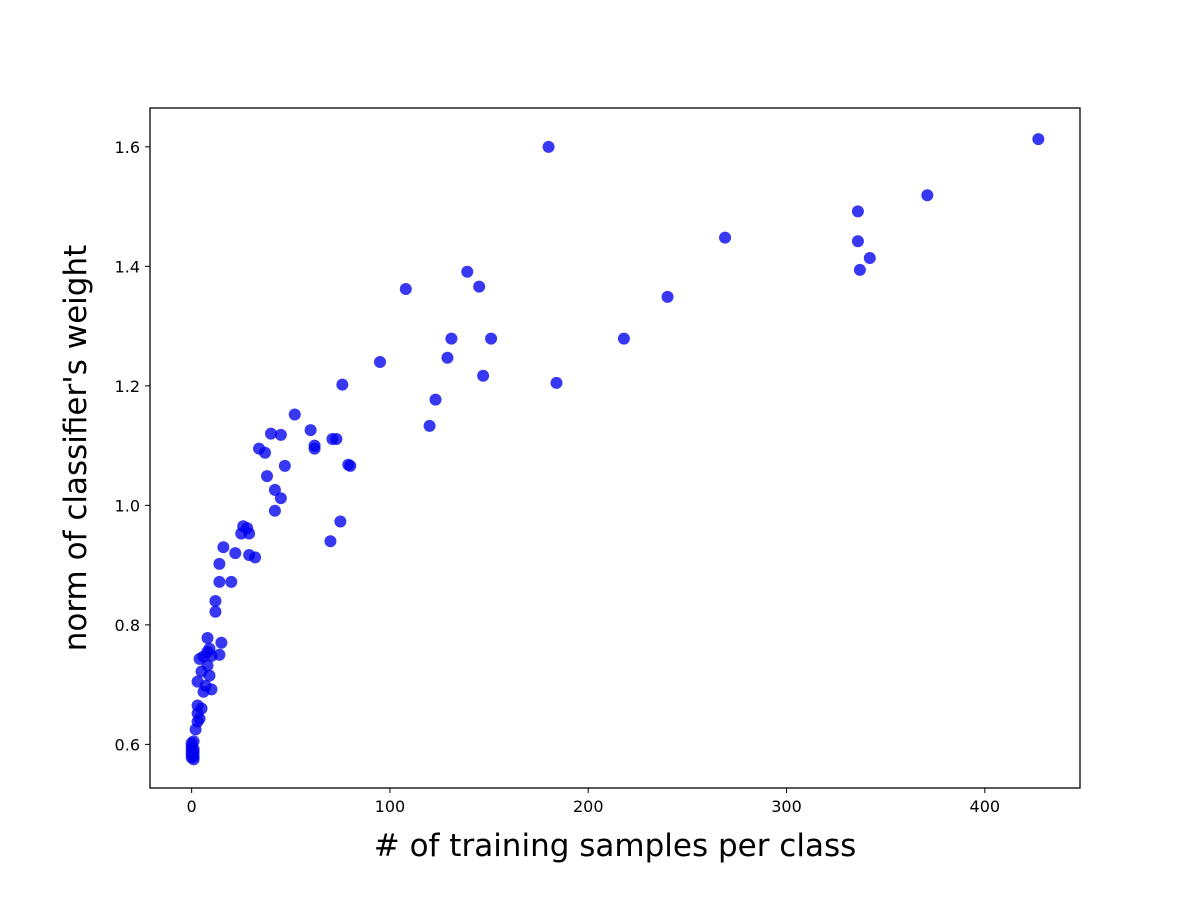  What do you see at coordinates (127, 505) in the screenshot?
I see `y-tick-label: 1.0` at bounding box center [127, 505].